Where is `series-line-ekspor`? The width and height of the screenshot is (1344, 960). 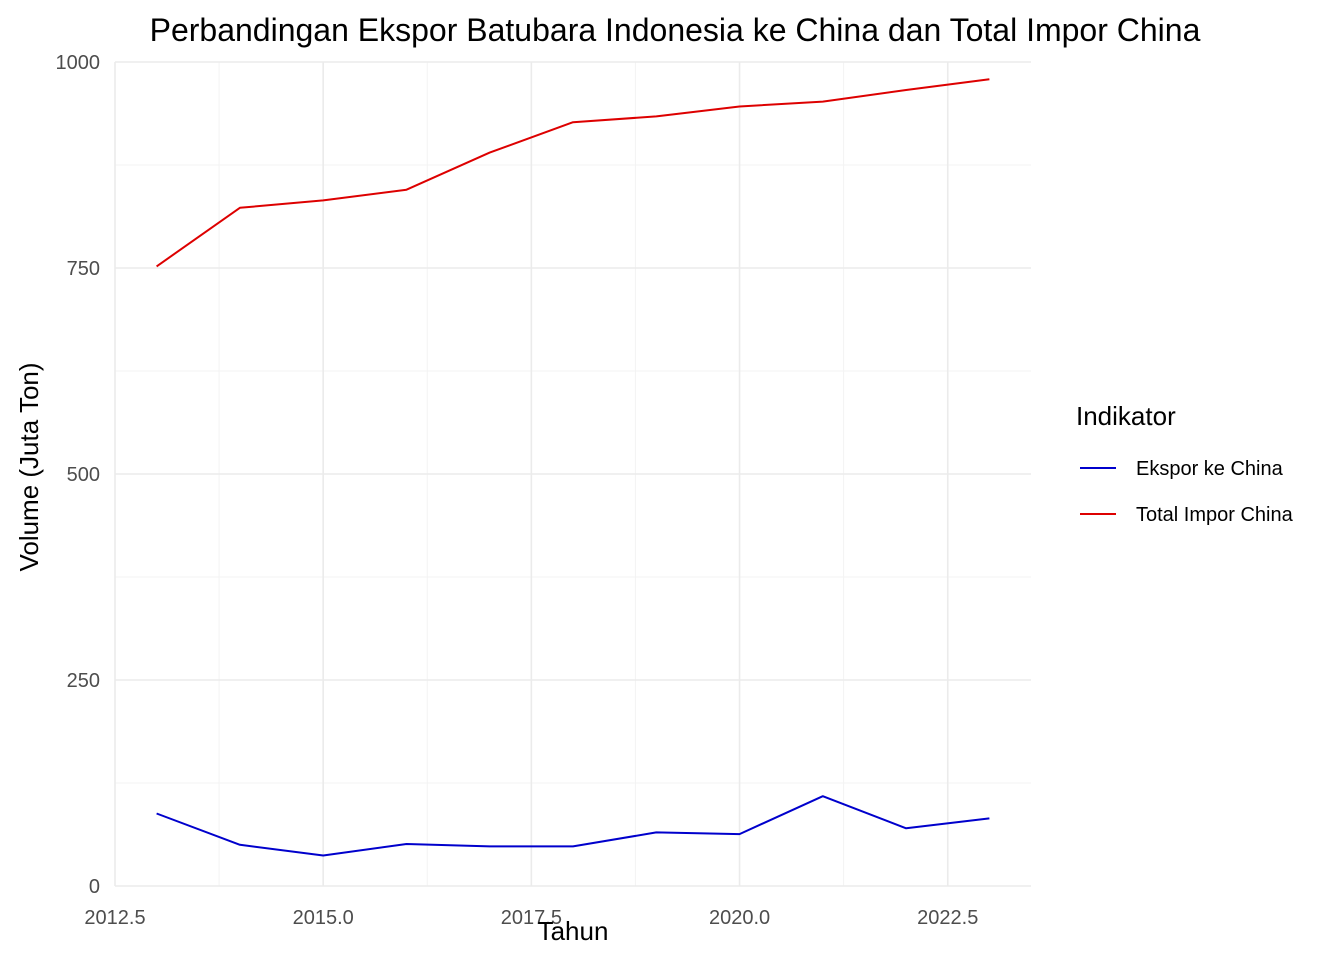
series-line-ekspor is located at coordinates (573, 826).